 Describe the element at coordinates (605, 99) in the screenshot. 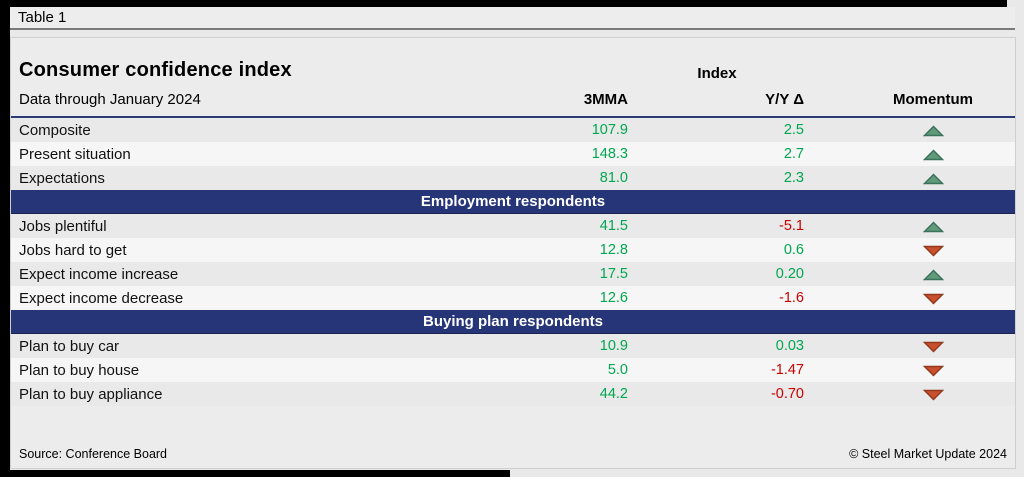

I see `column-header-3mma: 3MMA` at that location.